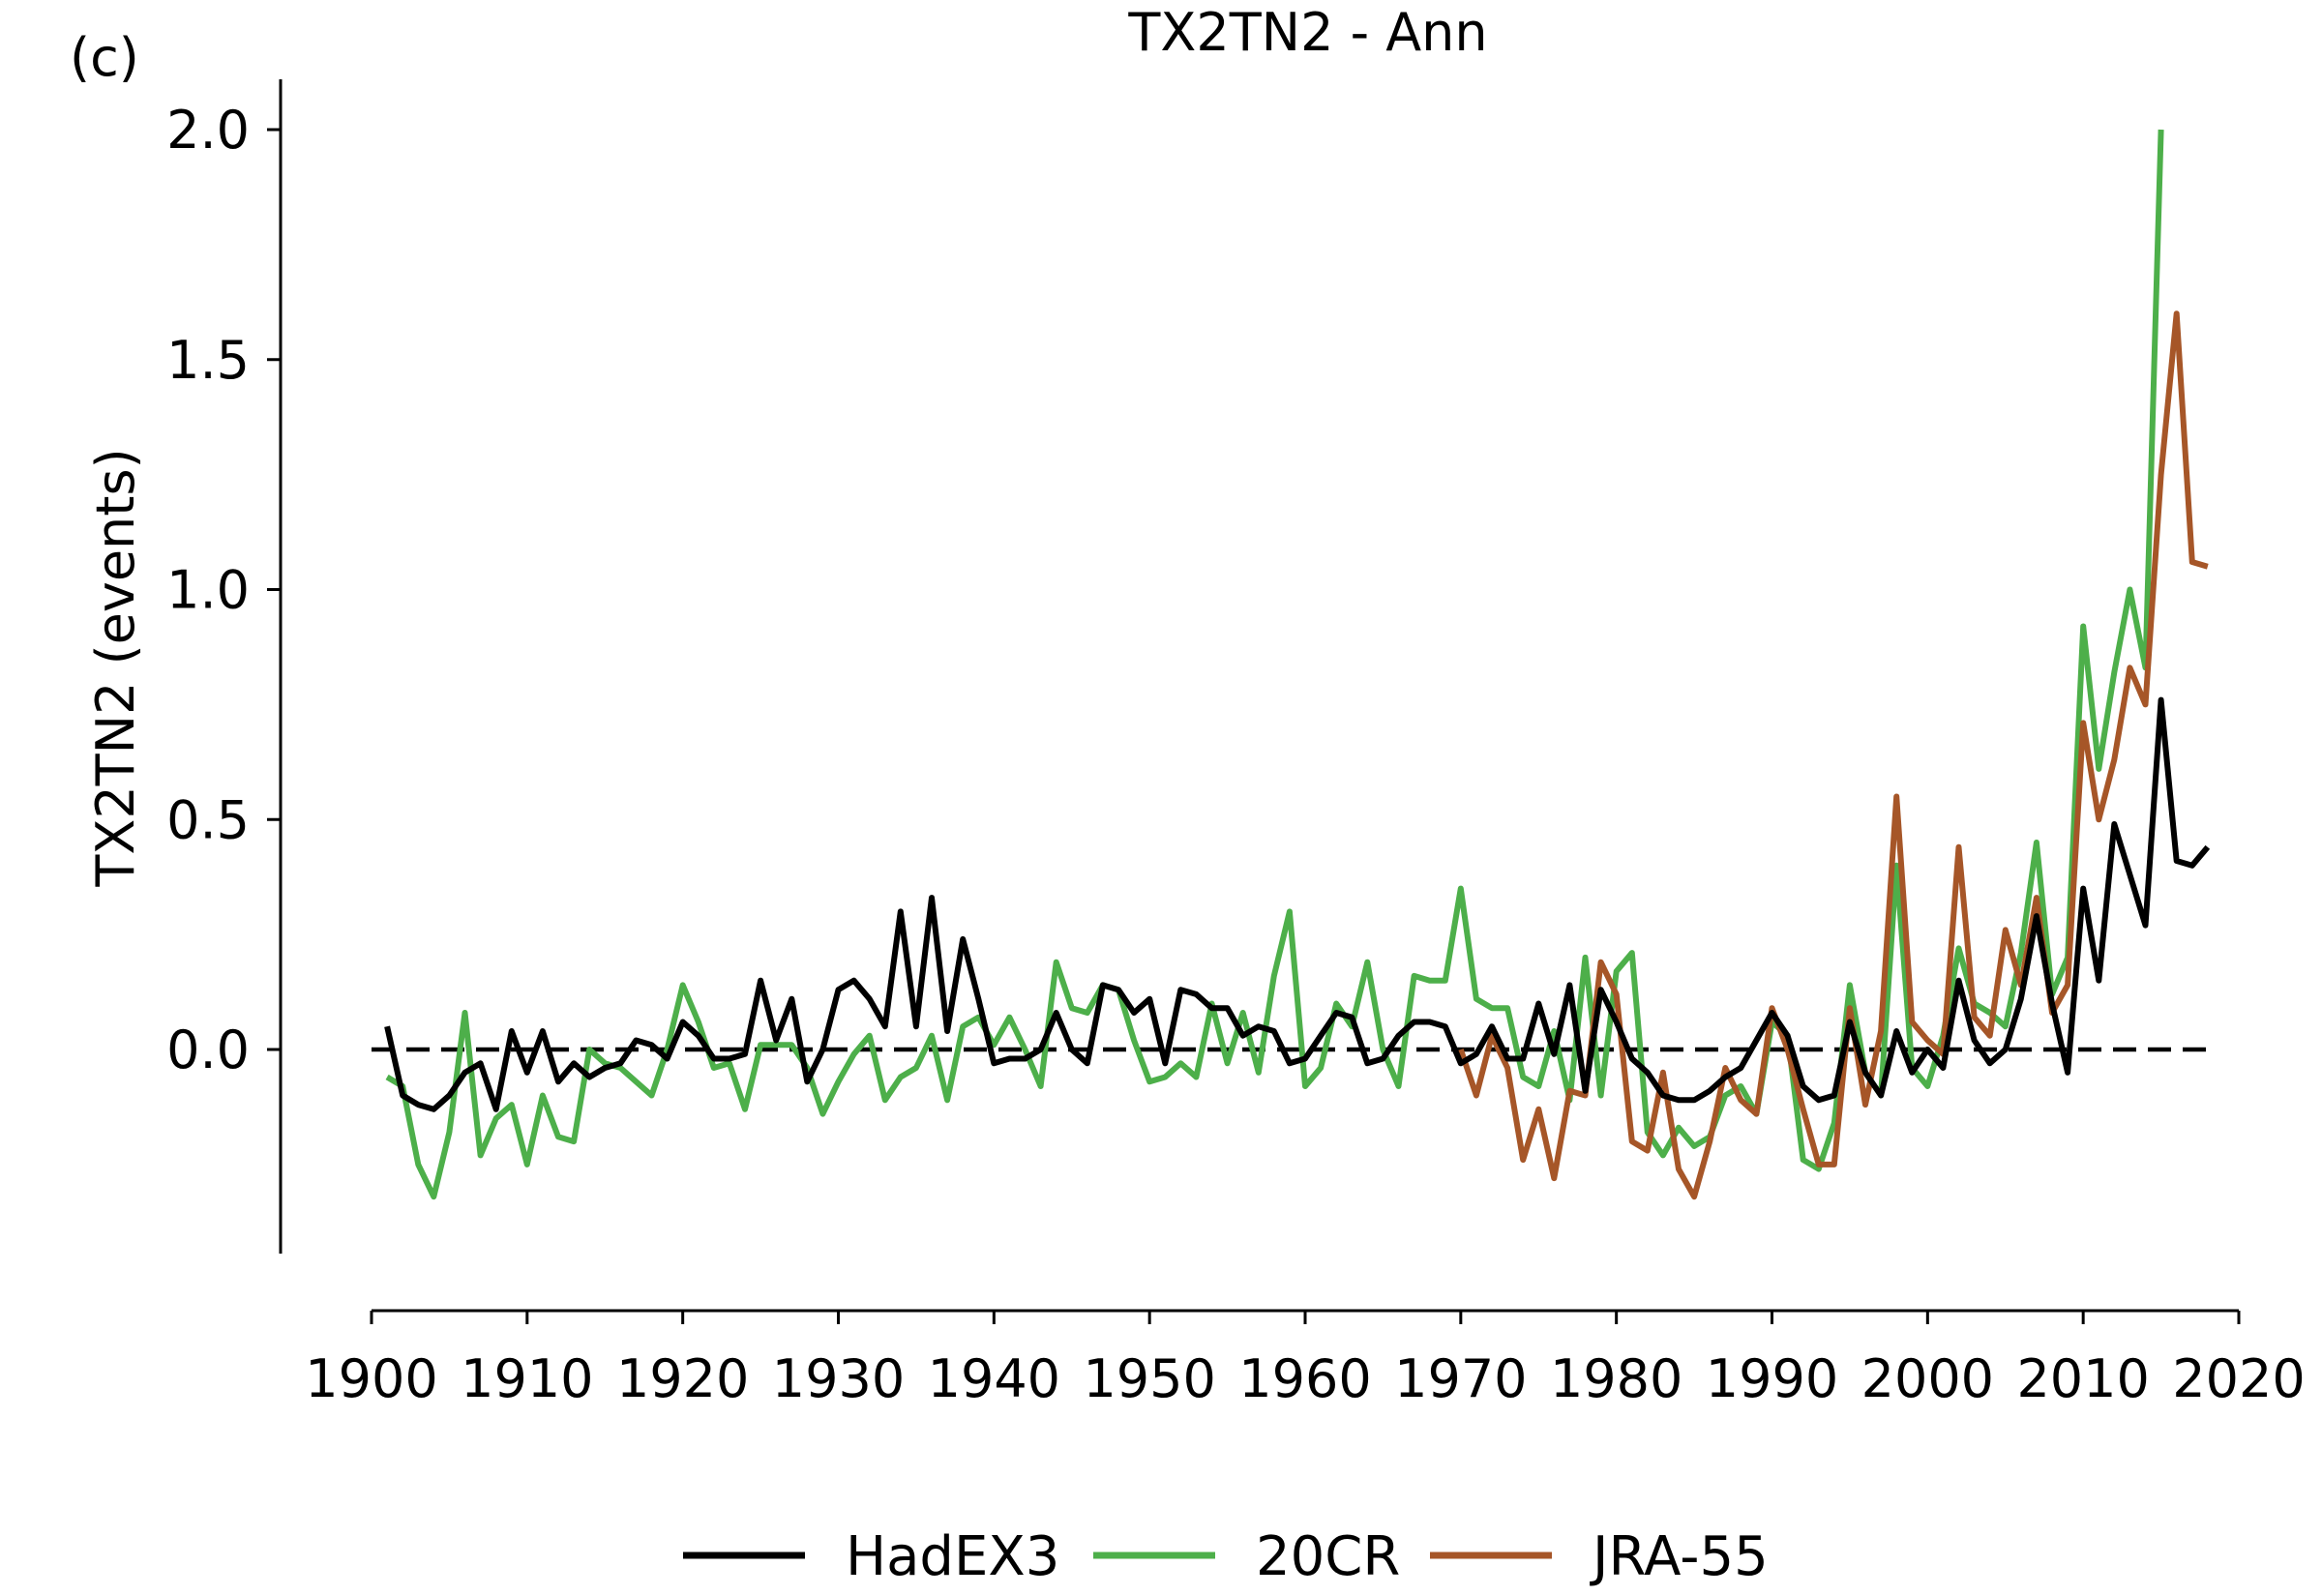 The width and height of the screenshot is (2322, 1596). What do you see at coordinates (104, 57) in the screenshot?
I see `panel-label: (c)` at bounding box center [104, 57].